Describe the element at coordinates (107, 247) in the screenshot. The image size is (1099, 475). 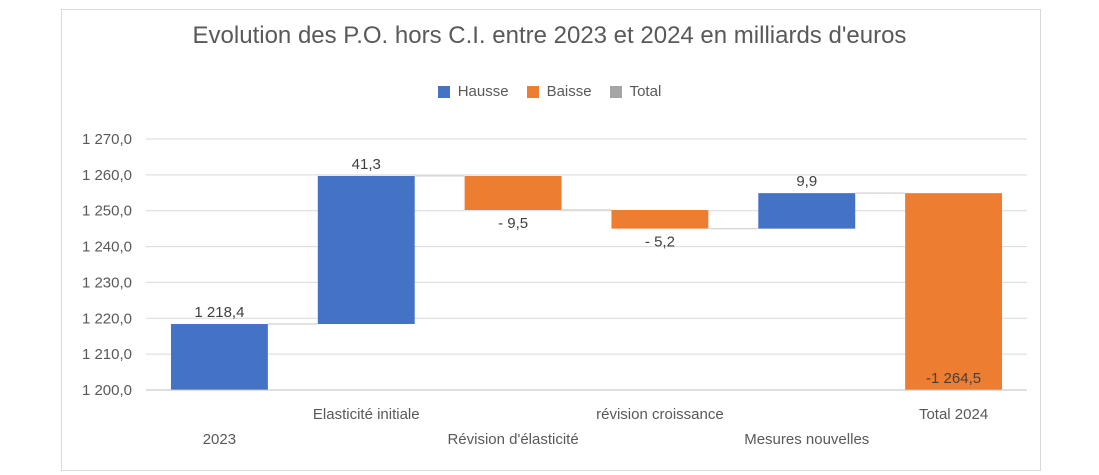
I see `y-tick-label: 1 240,0` at that location.